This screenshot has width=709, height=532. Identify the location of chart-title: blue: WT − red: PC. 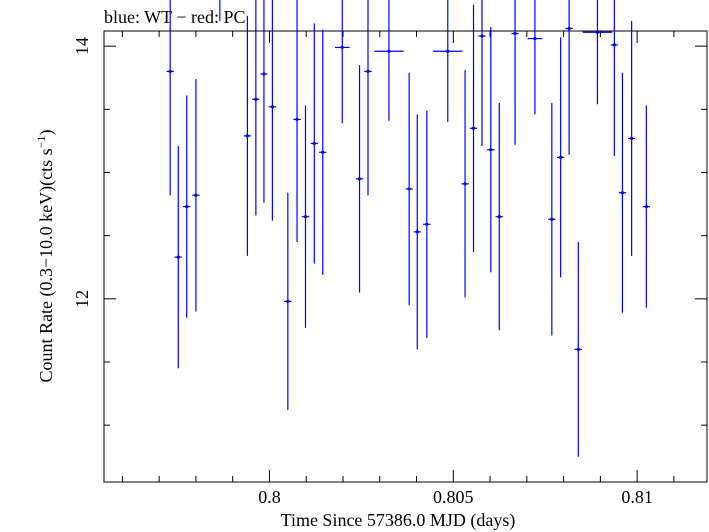
(174, 17).